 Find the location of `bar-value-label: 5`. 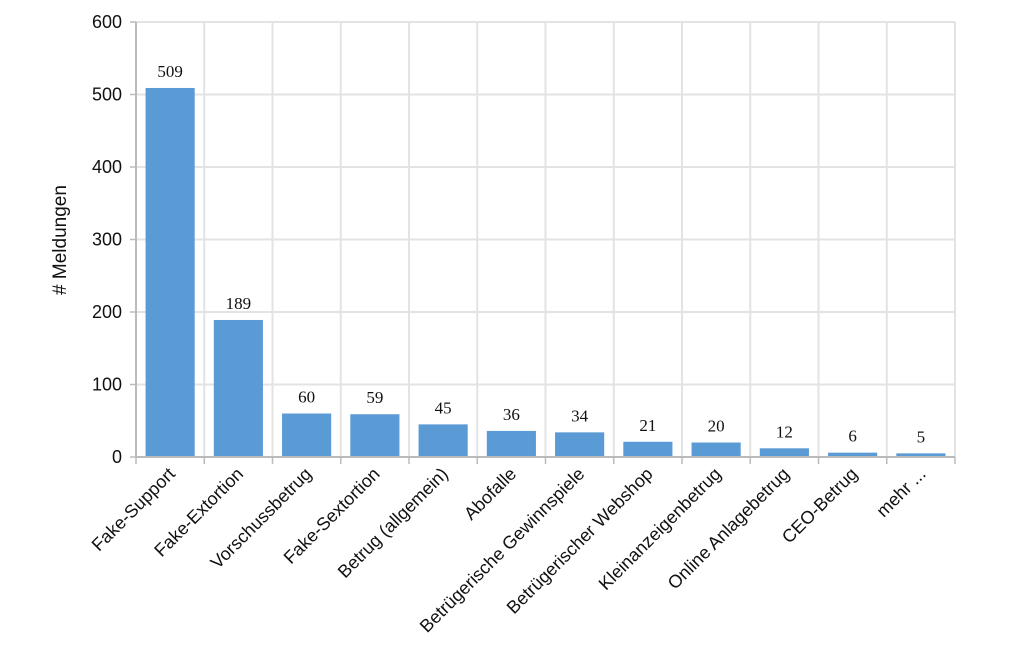

bar-value-label: 5 is located at coordinates (921, 436).